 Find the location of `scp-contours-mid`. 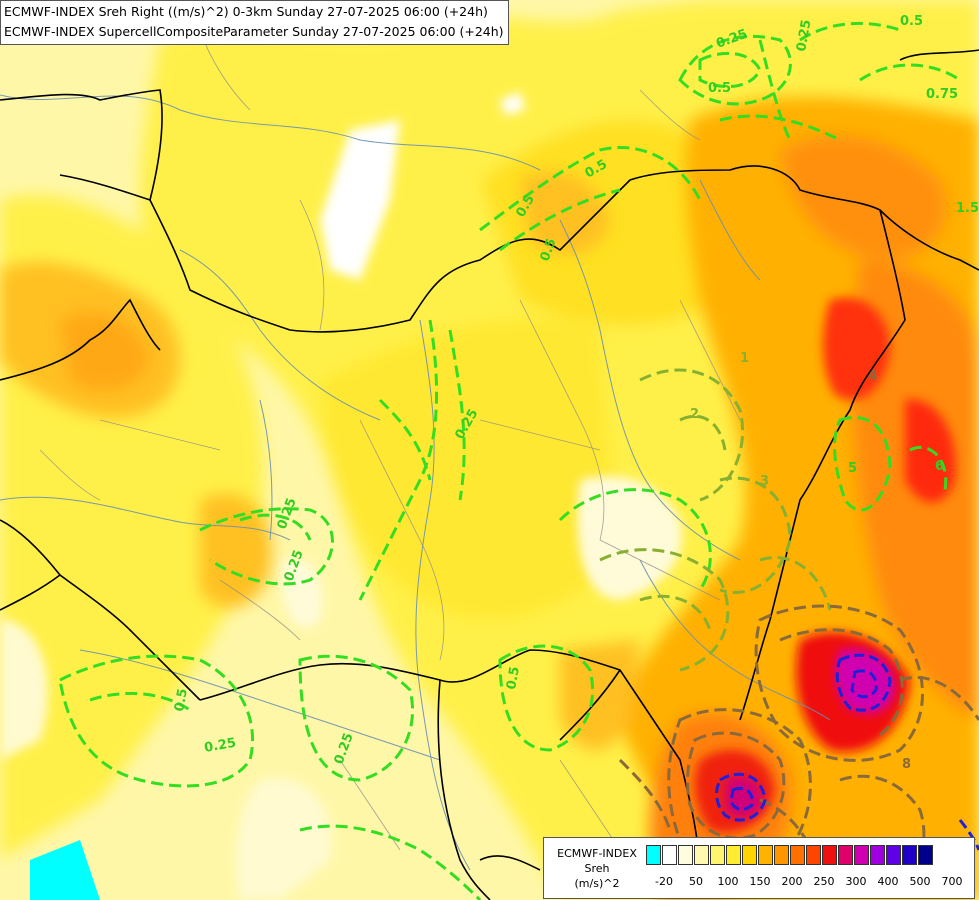

scp-contours-mid is located at coordinates (715, 520).